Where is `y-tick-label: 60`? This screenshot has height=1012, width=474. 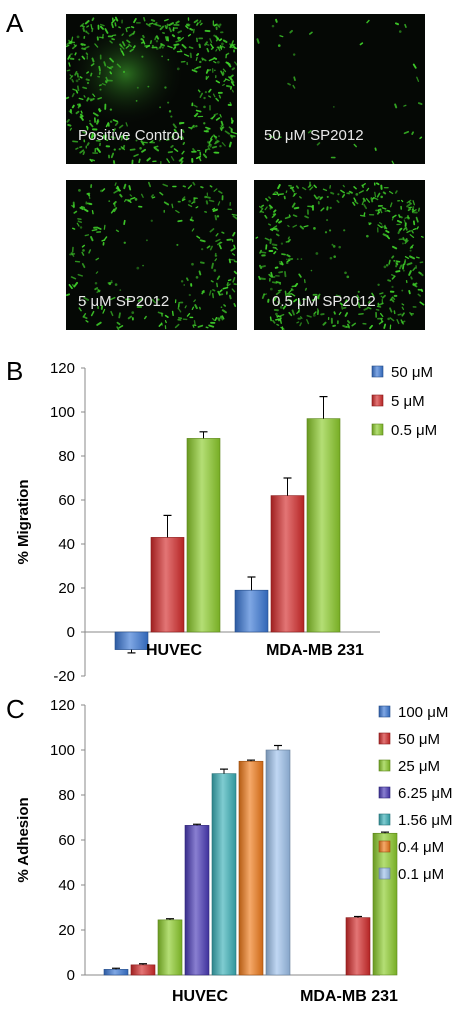
y-tick-label: 60 is located at coordinates (66, 500).